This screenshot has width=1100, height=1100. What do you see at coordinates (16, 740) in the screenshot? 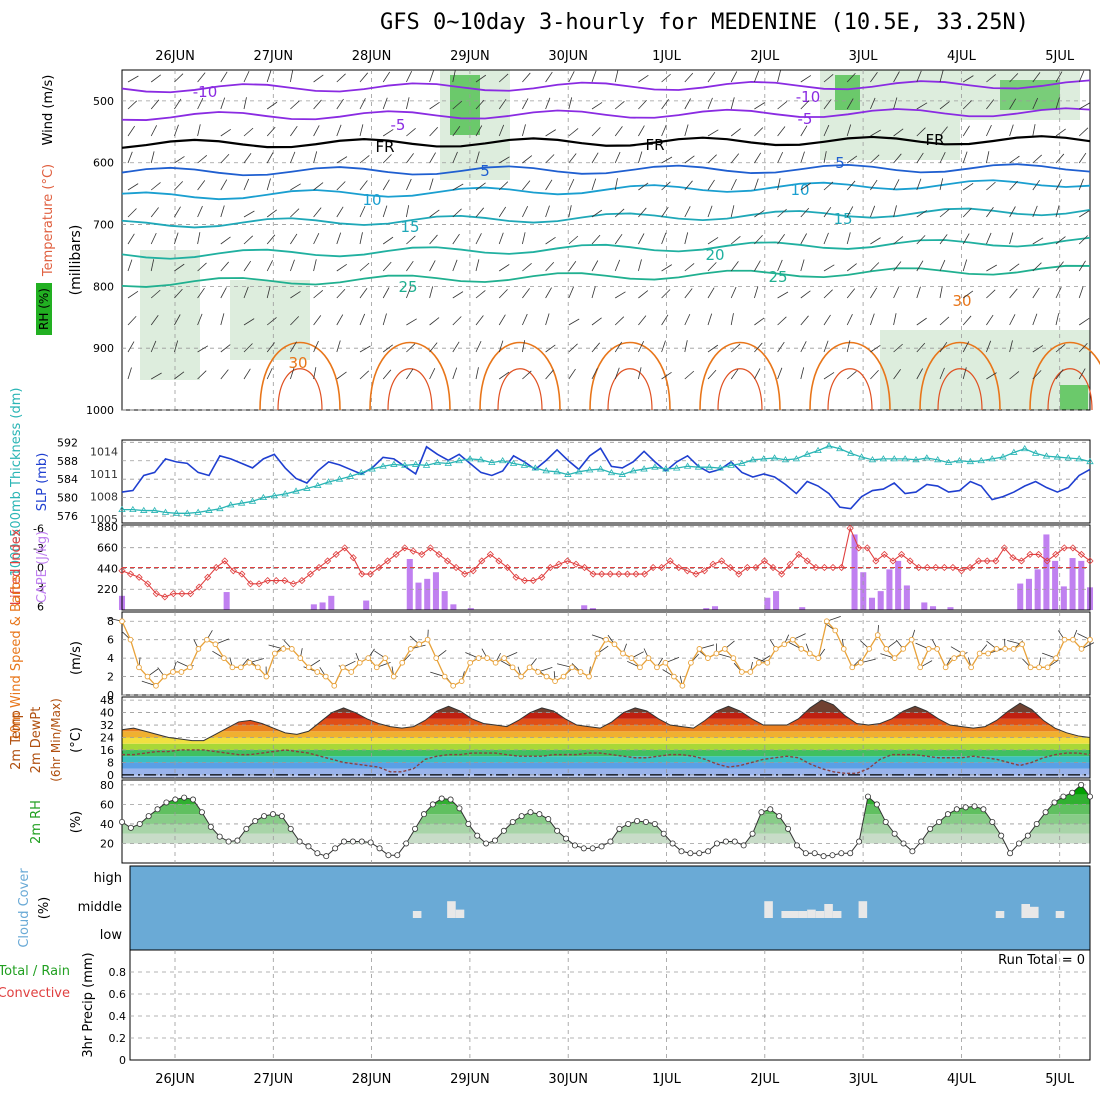
I see `temp2m-axis-label: 2m Temp` at bounding box center [16, 740].